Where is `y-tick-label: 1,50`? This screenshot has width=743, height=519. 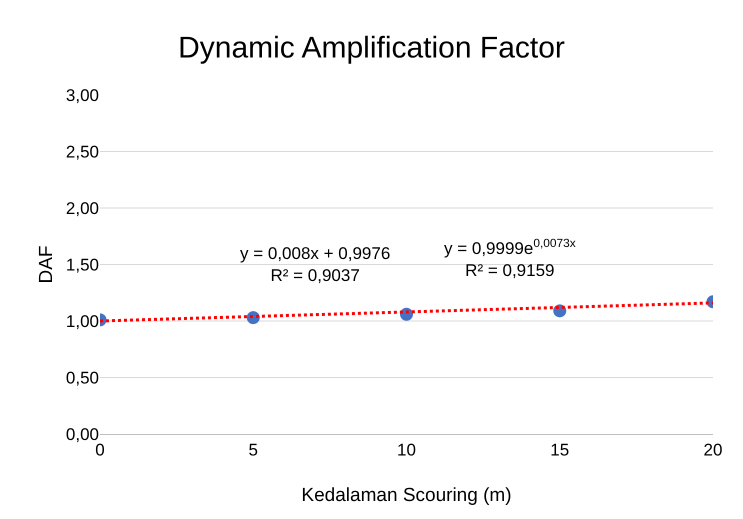
y-tick-label: 1,50 is located at coordinates (82, 264).